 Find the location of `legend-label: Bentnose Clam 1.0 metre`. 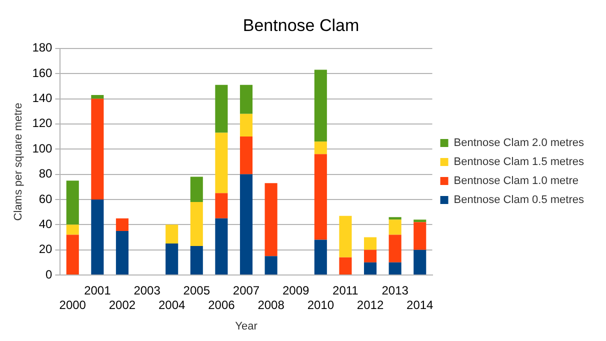

legend-label: Bentnose Clam 1.0 metre is located at coordinates (516, 181).